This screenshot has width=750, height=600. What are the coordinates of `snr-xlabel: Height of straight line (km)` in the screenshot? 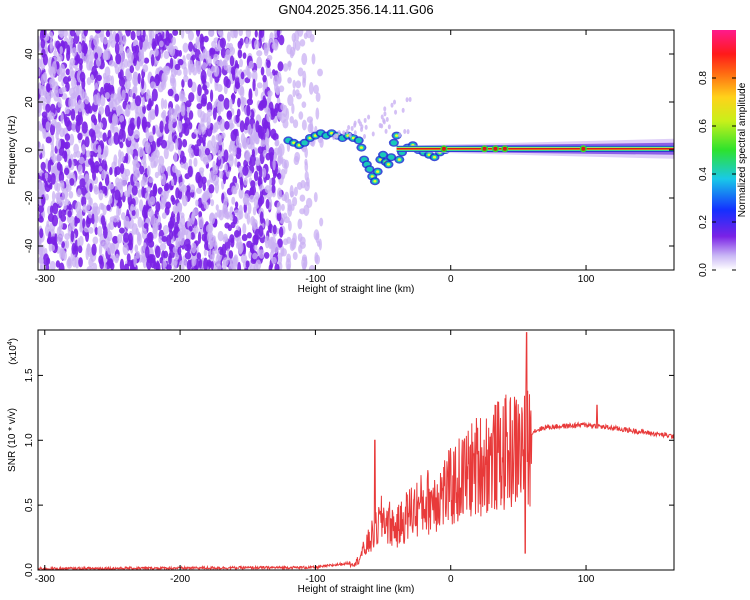 It's located at (356, 589).